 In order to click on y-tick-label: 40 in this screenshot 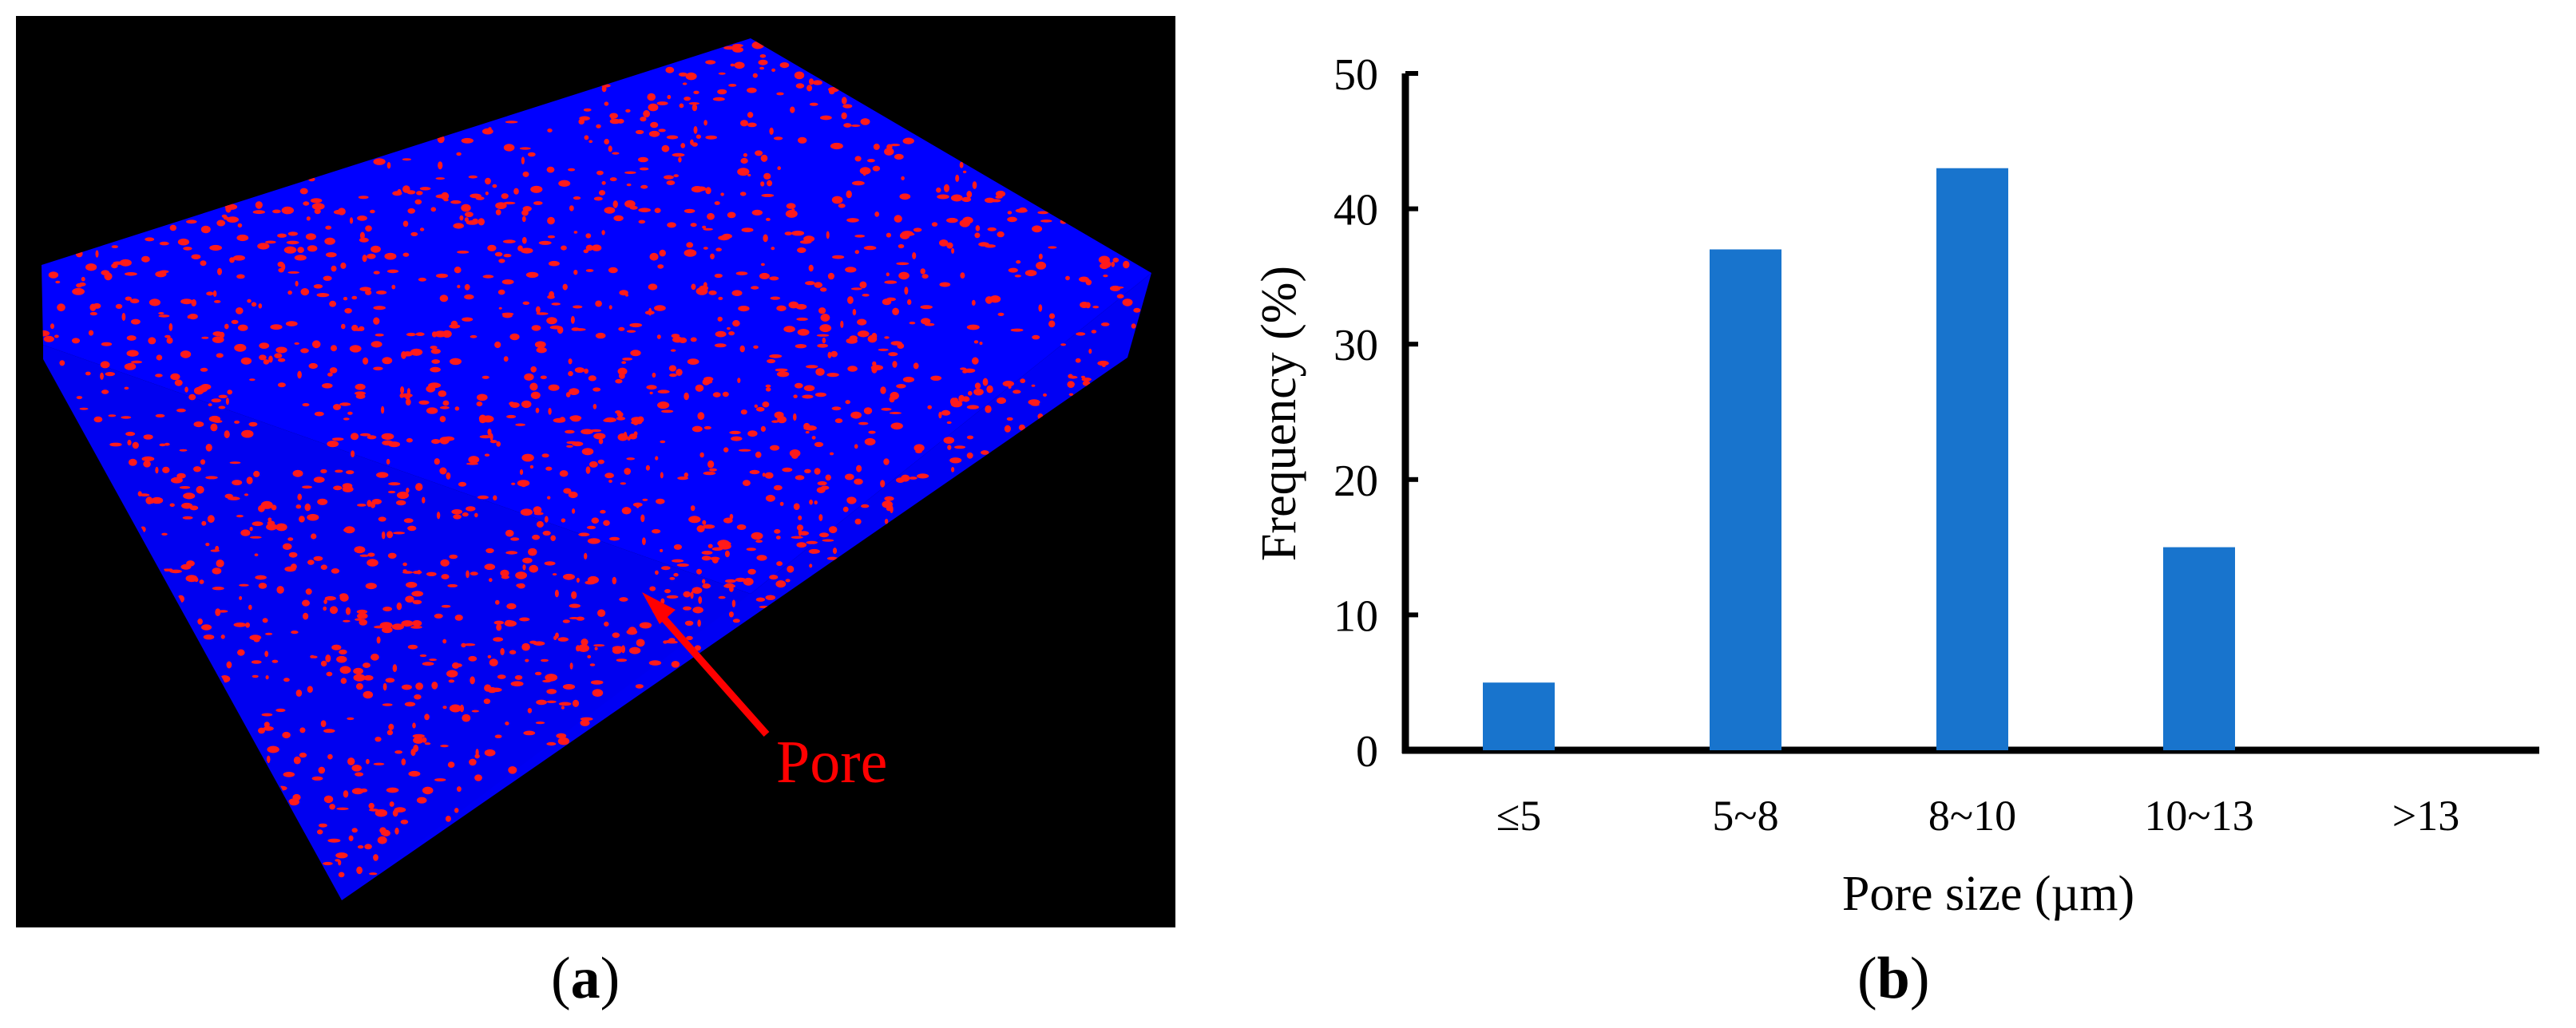, I will do `click(1356, 210)`.